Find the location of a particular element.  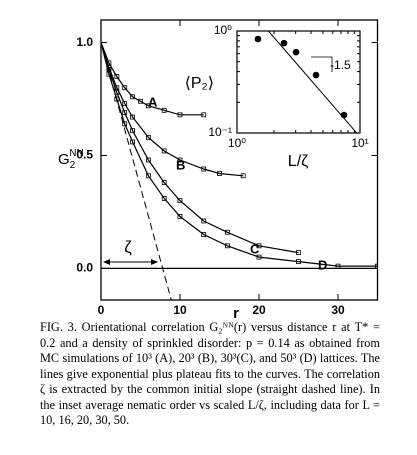

slope-triangle is located at coordinates (322, 64).